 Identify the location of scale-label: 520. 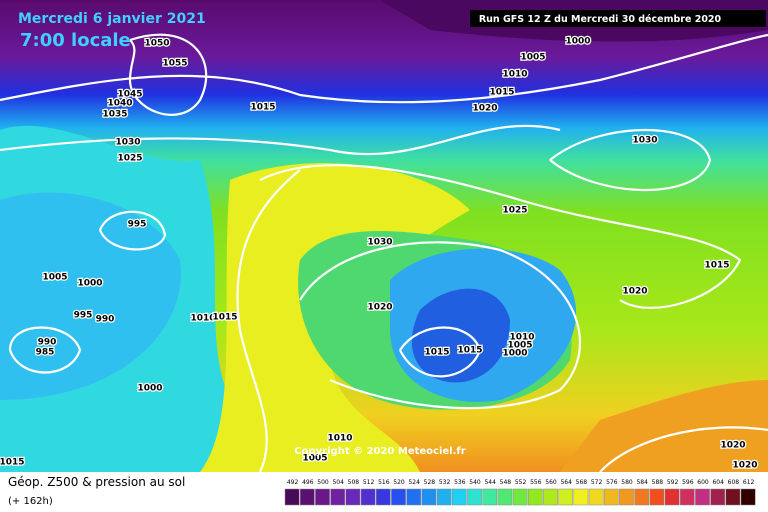
(399, 482).